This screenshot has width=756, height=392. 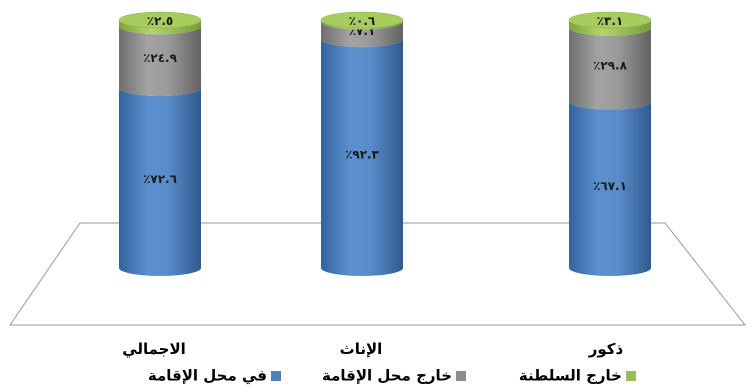 I want to click on data-label-total-outside-residence: ٪٢٤.٩, so click(x=160, y=58).